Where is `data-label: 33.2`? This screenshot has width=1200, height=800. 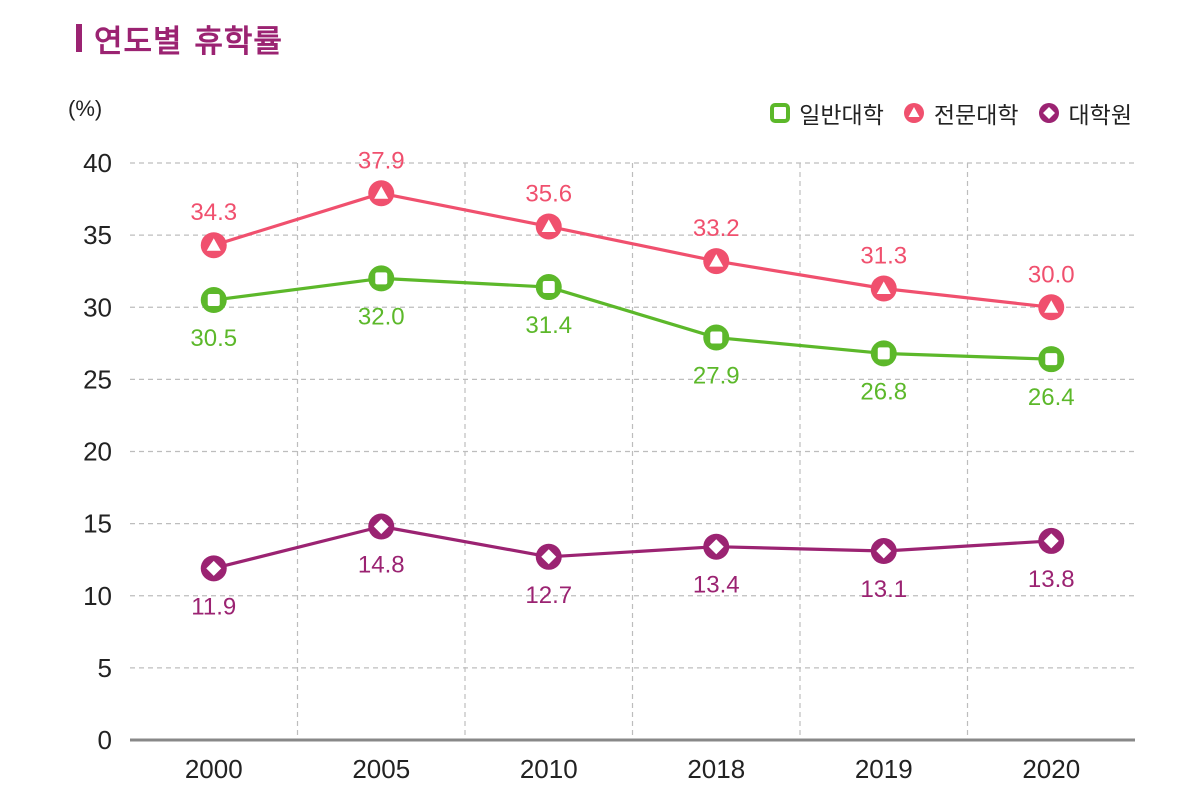
data-label: 33.2 is located at coordinates (716, 228).